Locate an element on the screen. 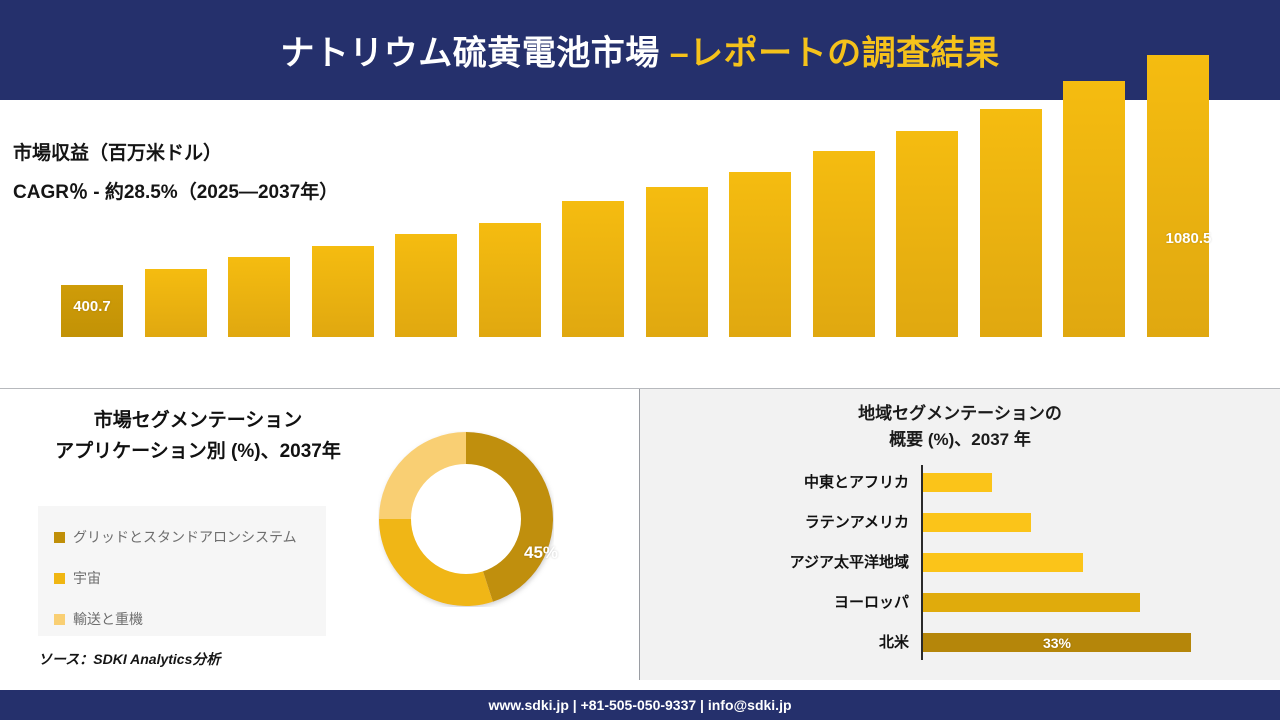  donut-svg is located at coordinates (466, 519).